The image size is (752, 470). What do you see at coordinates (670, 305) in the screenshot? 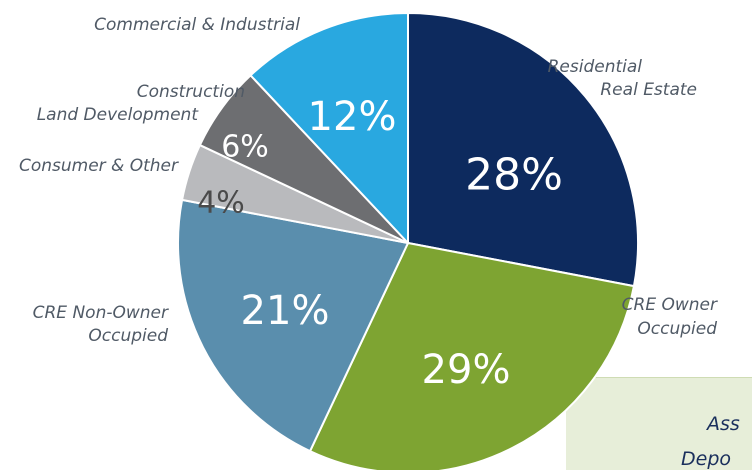
I see `slice-category-label-1-line-0: CRE Owner` at bounding box center [670, 305].